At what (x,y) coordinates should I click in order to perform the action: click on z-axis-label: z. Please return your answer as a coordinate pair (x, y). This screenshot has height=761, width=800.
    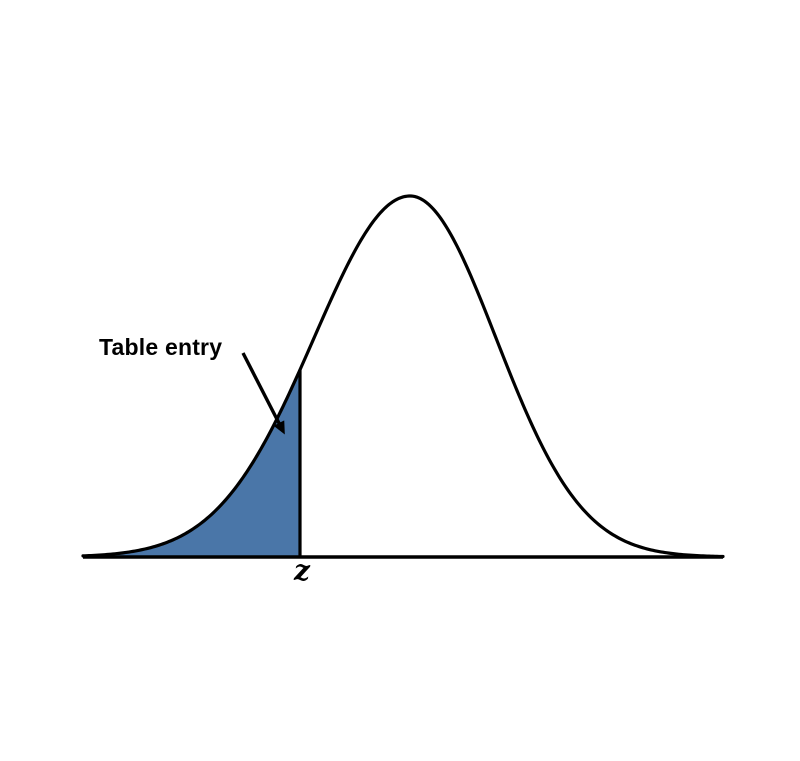
    Looking at the image, I should click on (302, 570).